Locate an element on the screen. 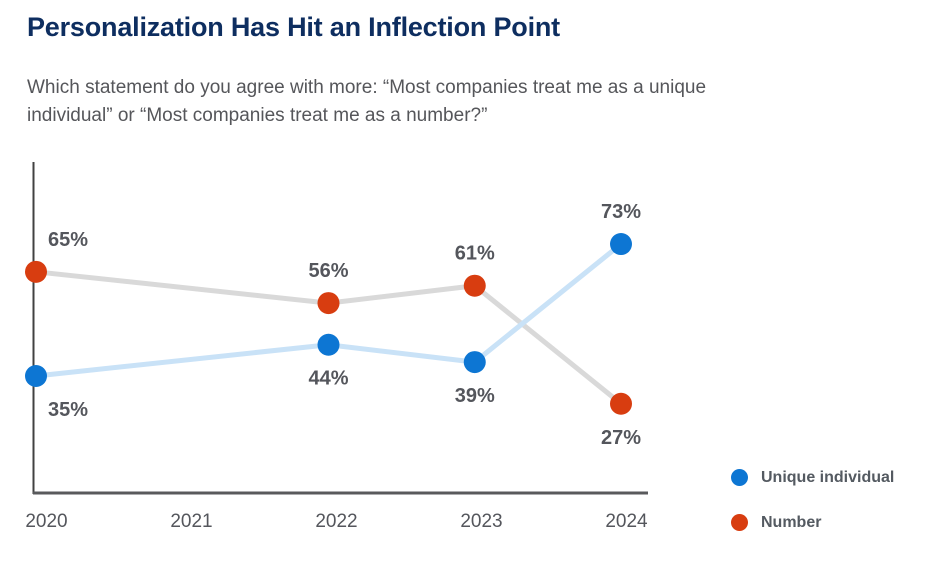 Image resolution: width=940 pixels, height=582 pixels. data-point-number-2023 is located at coordinates (474, 285).